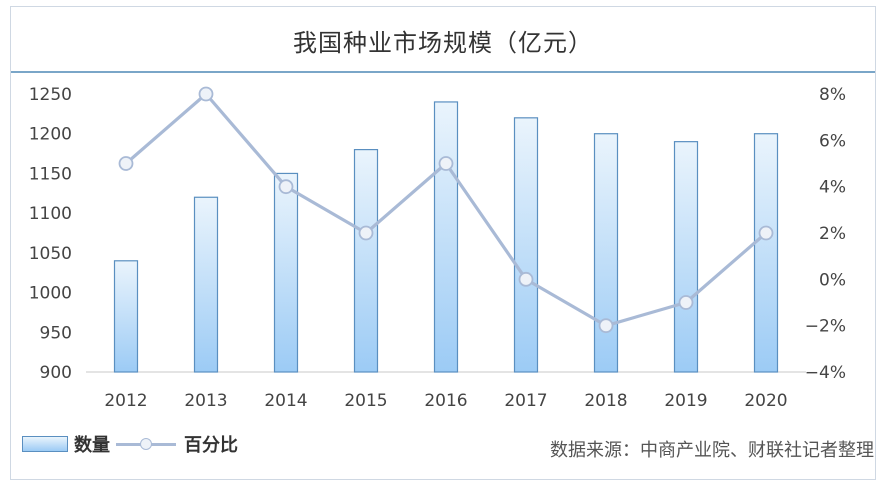 The width and height of the screenshot is (888, 487). What do you see at coordinates (832, 280) in the screenshot?
I see `y-tick-label-right: 0%` at bounding box center [832, 280].